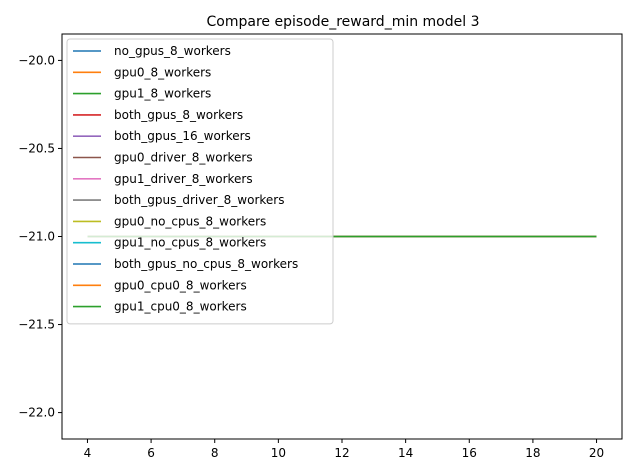 The height and width of the screenshot is (470, 630). Describe the element at coordinates (532, 453) in the screenshot. I see `x-tick-label: 18` at that location.